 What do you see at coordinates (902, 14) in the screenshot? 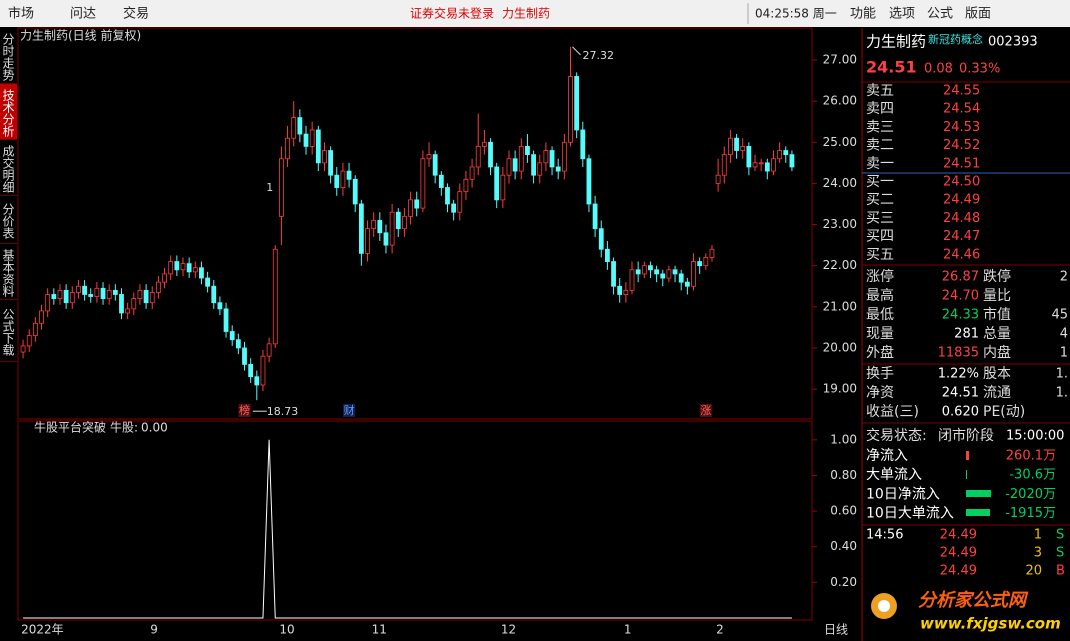
I see `toolbar-item: 选项` at bounding box center [902, 14].